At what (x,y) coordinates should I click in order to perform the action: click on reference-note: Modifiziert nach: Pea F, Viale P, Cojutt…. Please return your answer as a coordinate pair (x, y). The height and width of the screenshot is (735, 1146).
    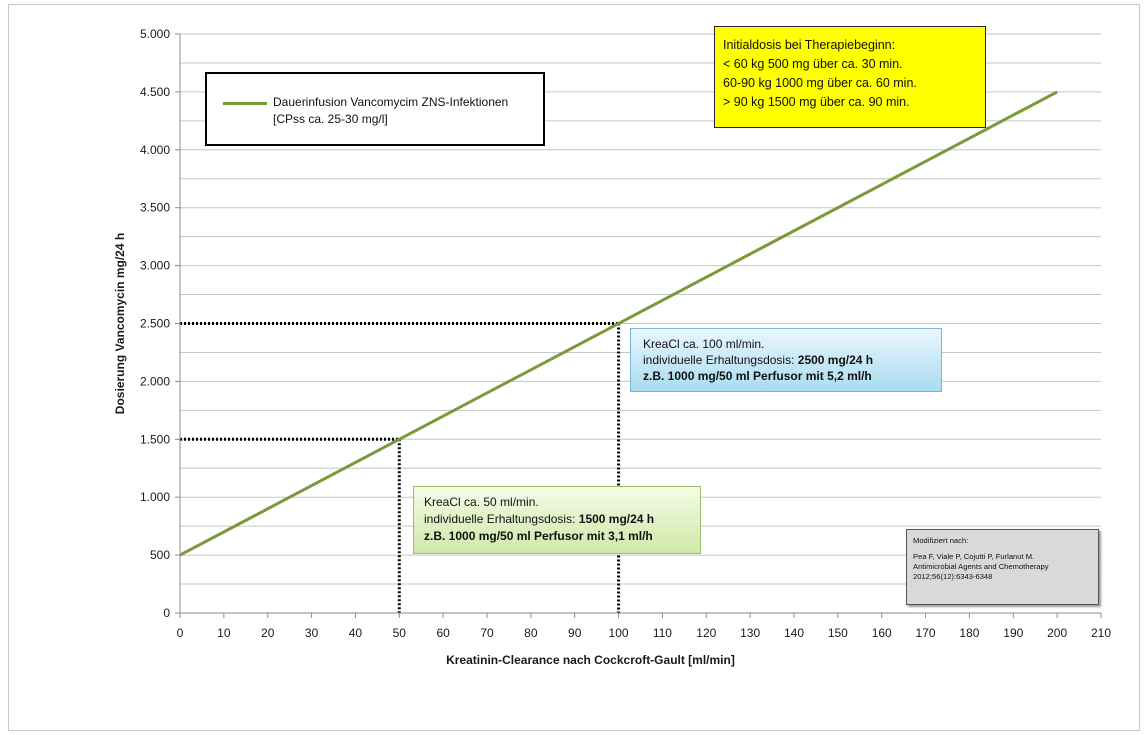
    Looking at the image, I should click on (1002, 567).